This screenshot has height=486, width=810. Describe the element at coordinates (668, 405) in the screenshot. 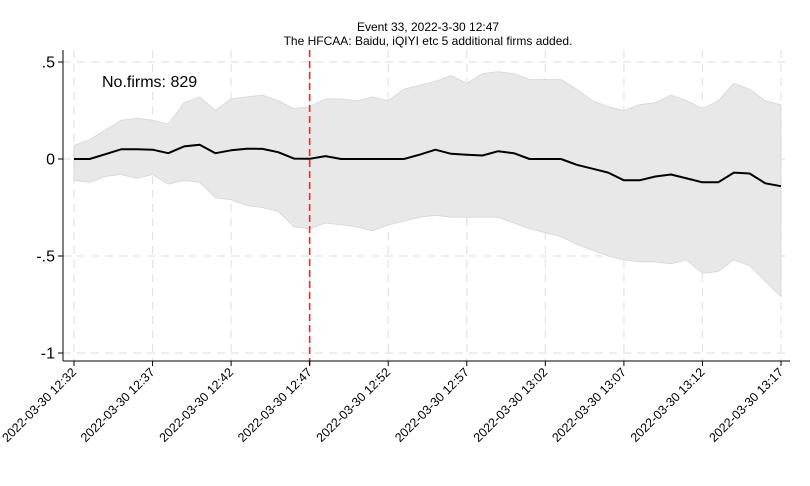

I see `x-tick-label-8: 2022-03-30 13:12` at that location.